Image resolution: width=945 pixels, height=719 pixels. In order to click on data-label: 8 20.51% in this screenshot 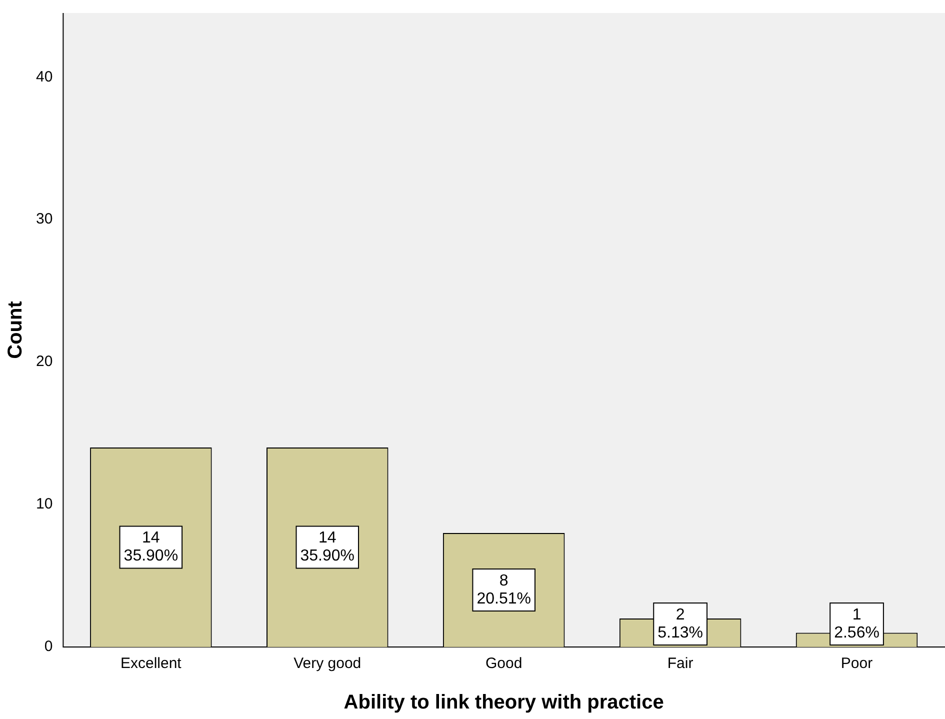, I will do `click(503, 590)`.